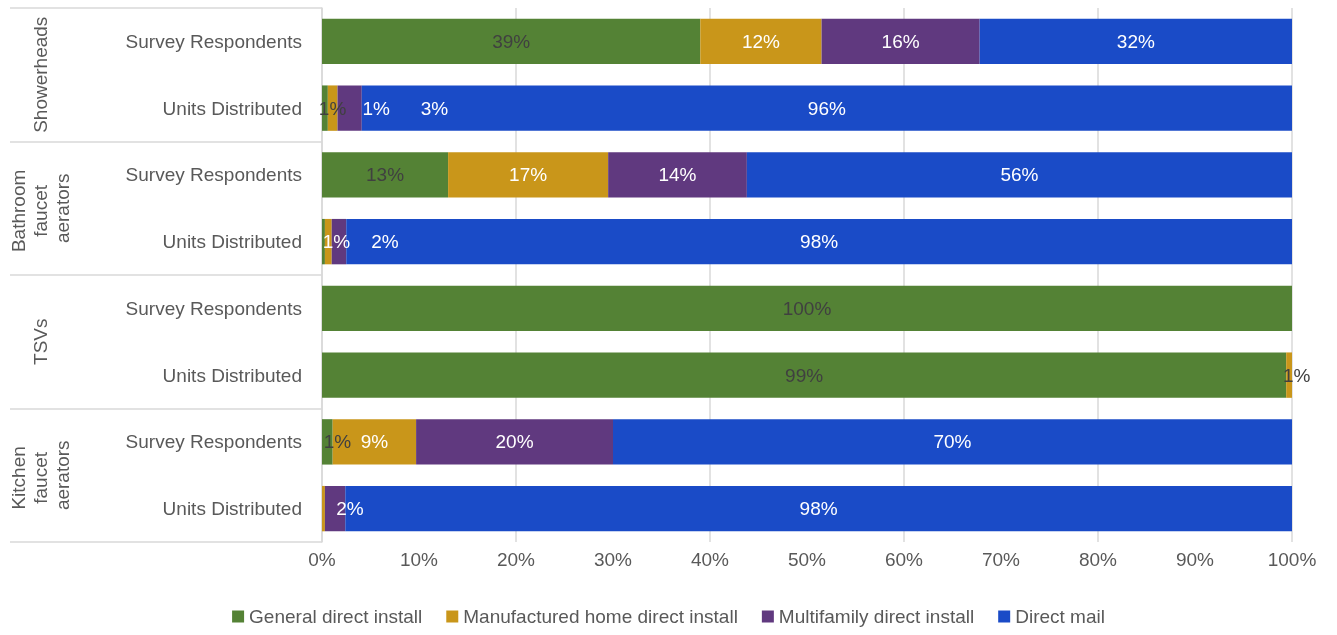  What do you see at coordinates (434, 108) in the screenshot?
I see `data-label: 3%` at bounding box center [434, 108].